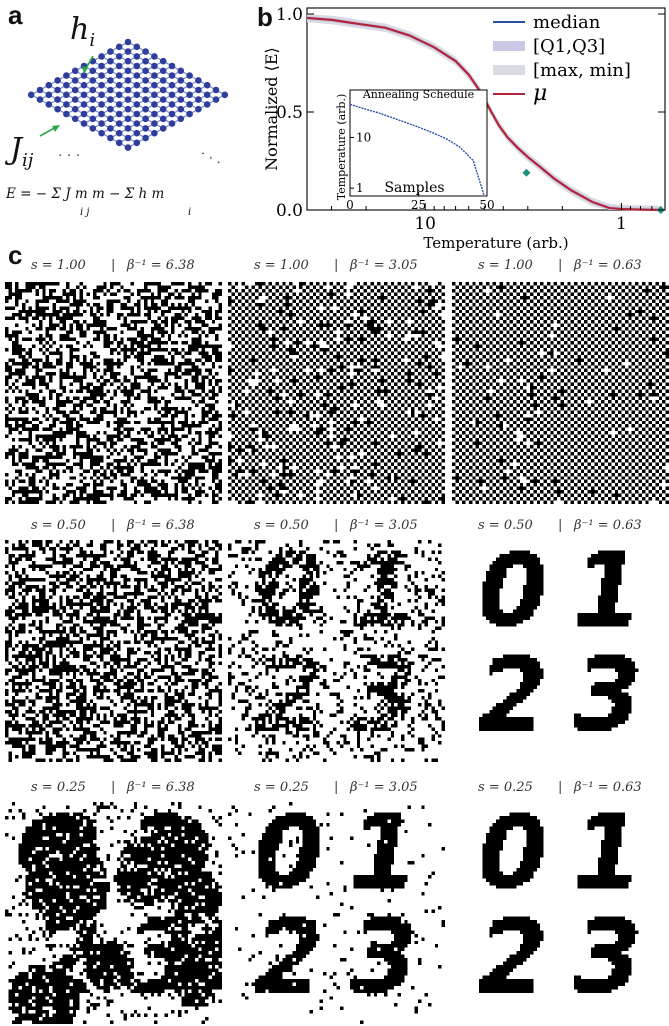 The height and width of the screenshot is (1026, 669). I want to click on x-tick-label: 1, so click(621, 224).